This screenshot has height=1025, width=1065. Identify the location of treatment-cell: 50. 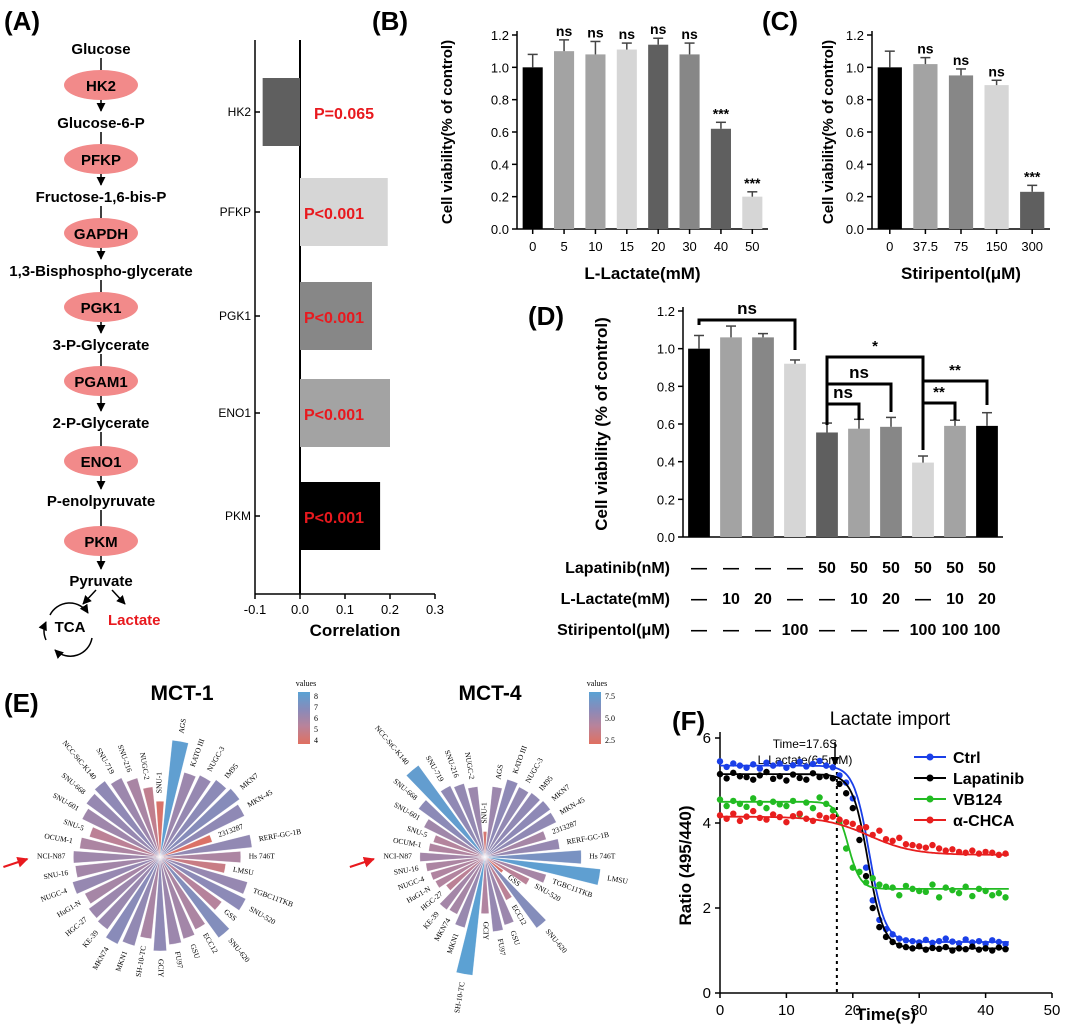
(987, 568).